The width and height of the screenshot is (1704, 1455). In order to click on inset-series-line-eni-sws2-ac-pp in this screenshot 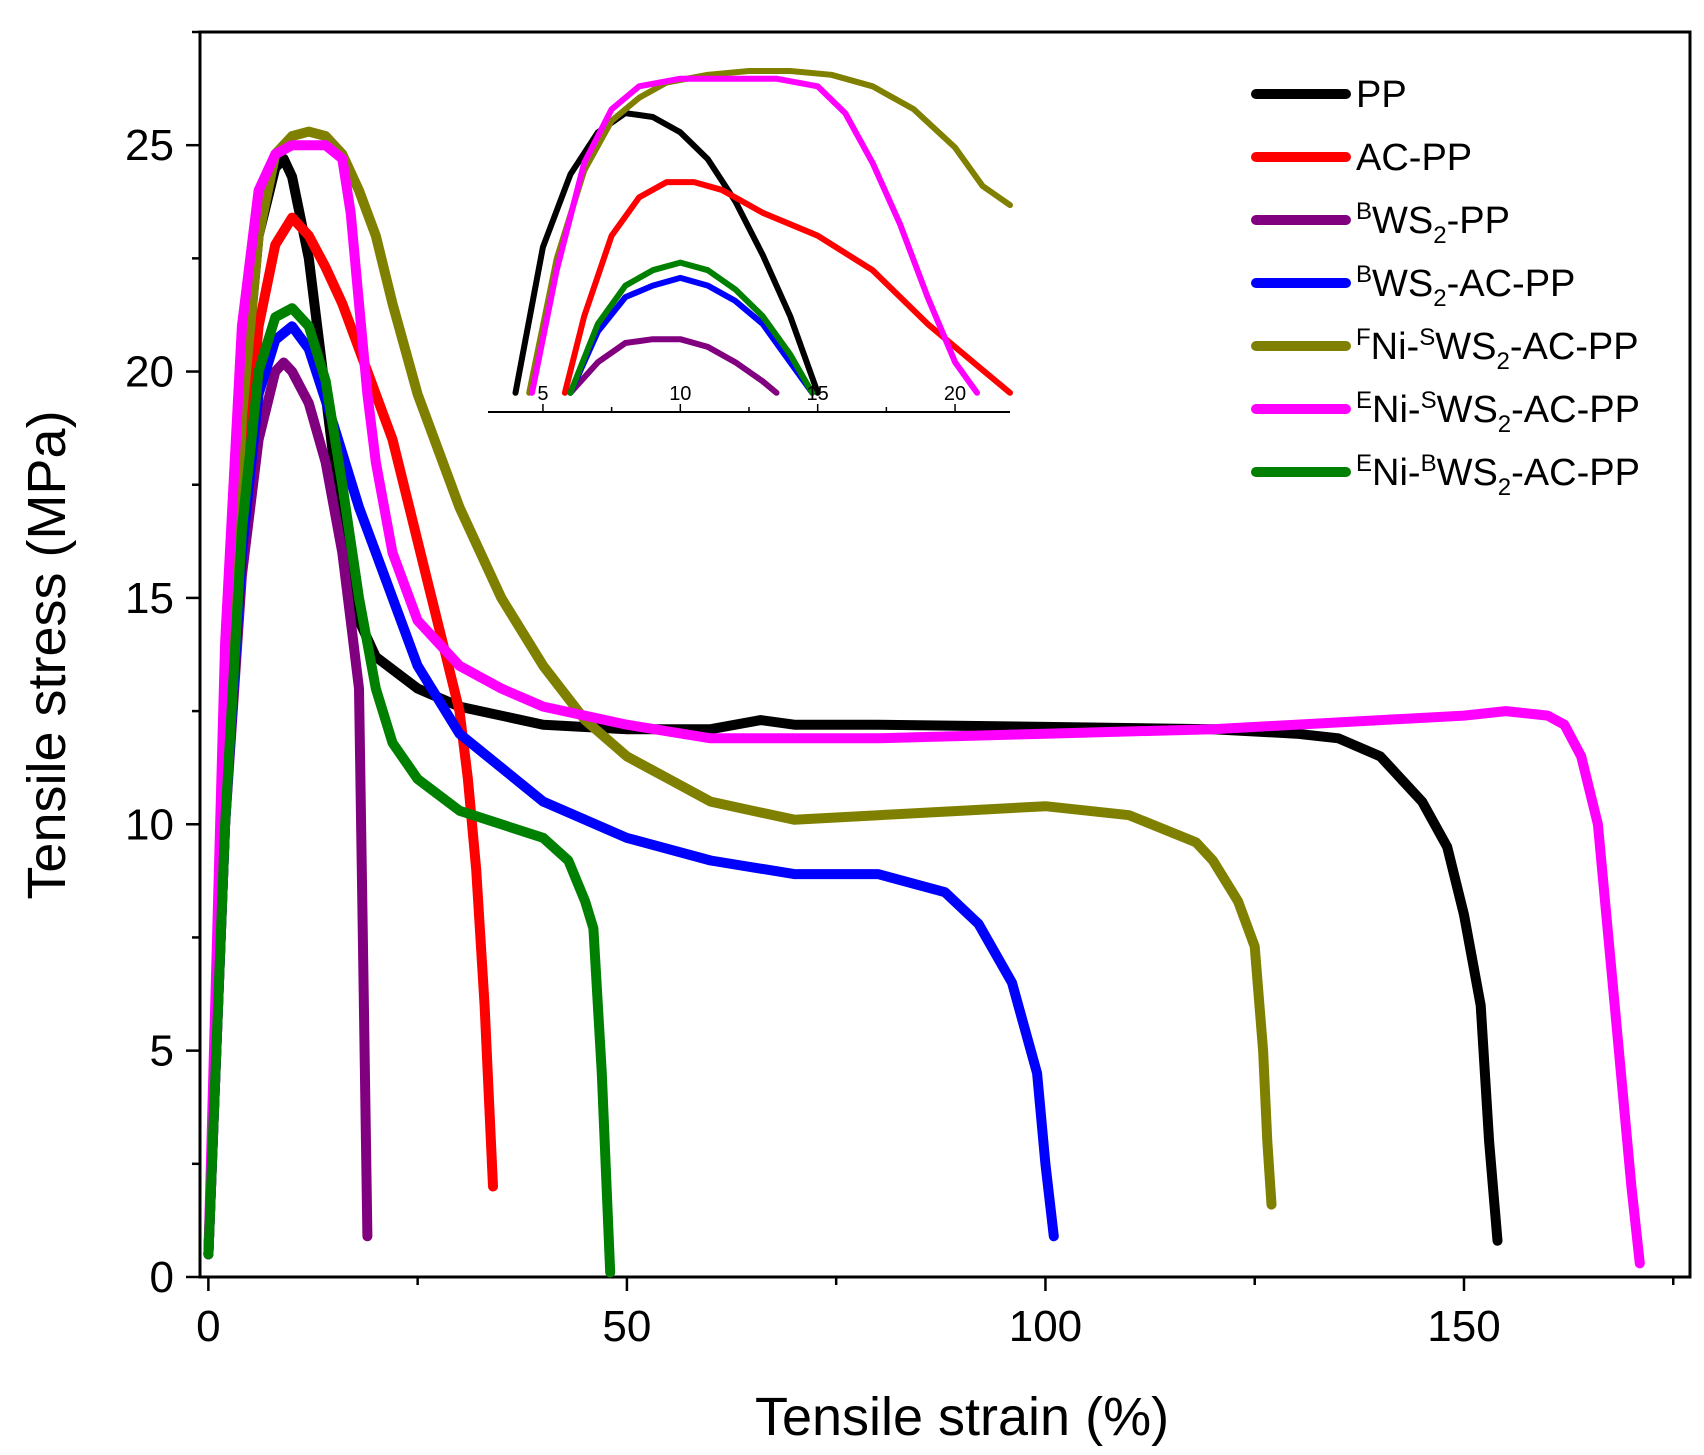, I will do `click(754, 235)`.